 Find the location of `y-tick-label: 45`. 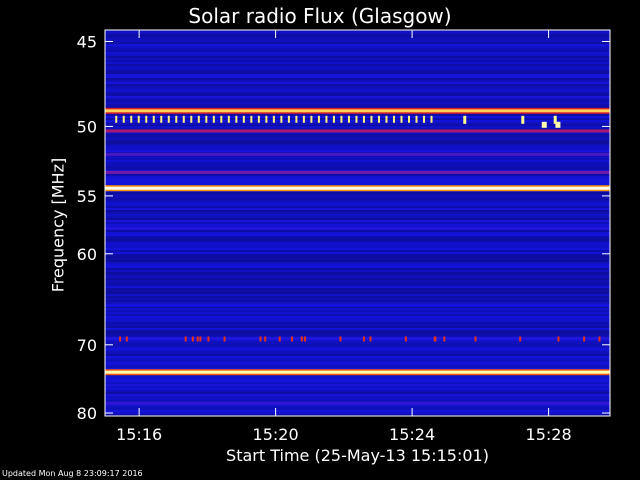

y-tick-label: 45 is located at coordinates (87, 41).